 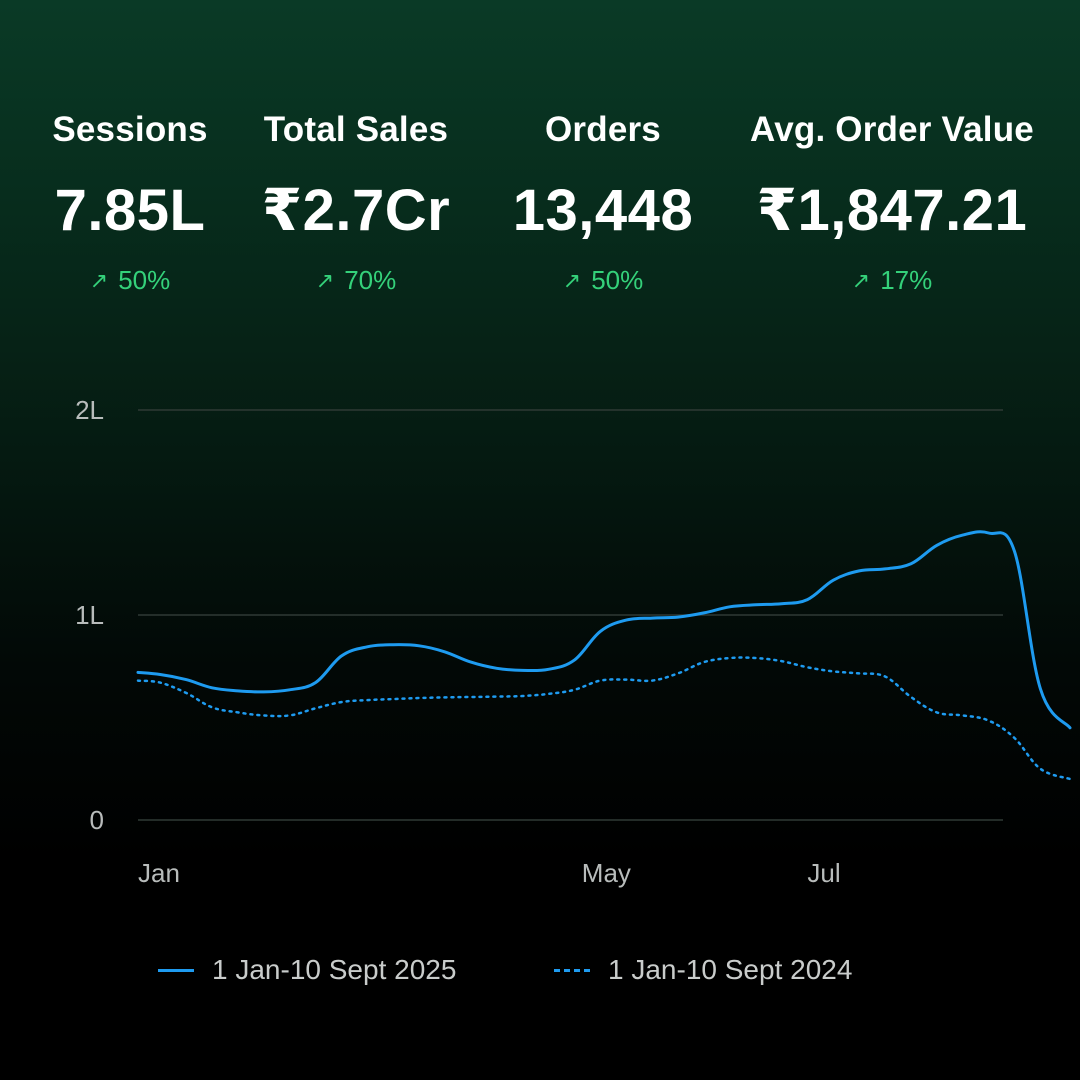 What do you see at coordinates (489, 873) in the screenshot?
I see `x-axis-ticks: Jan May Jul` at bounding box center [489, 873].